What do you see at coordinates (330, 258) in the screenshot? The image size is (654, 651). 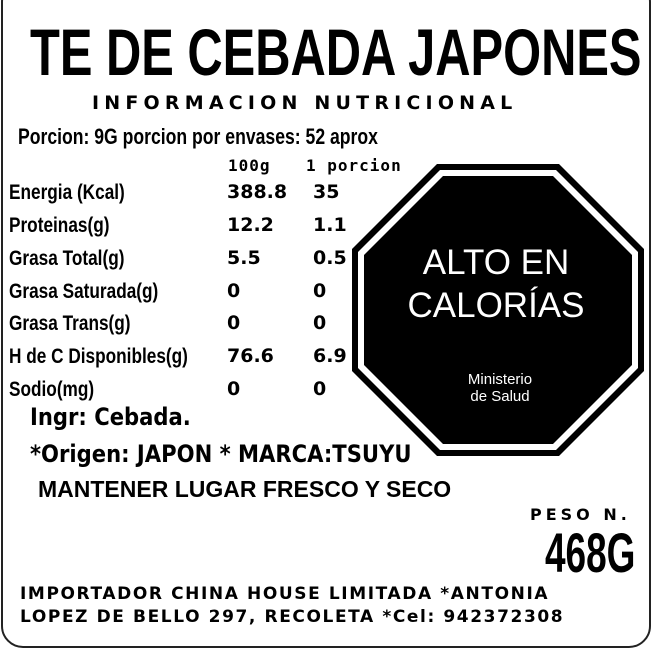 I see `value-portion: 0.5` at bounding box center [330, 258].